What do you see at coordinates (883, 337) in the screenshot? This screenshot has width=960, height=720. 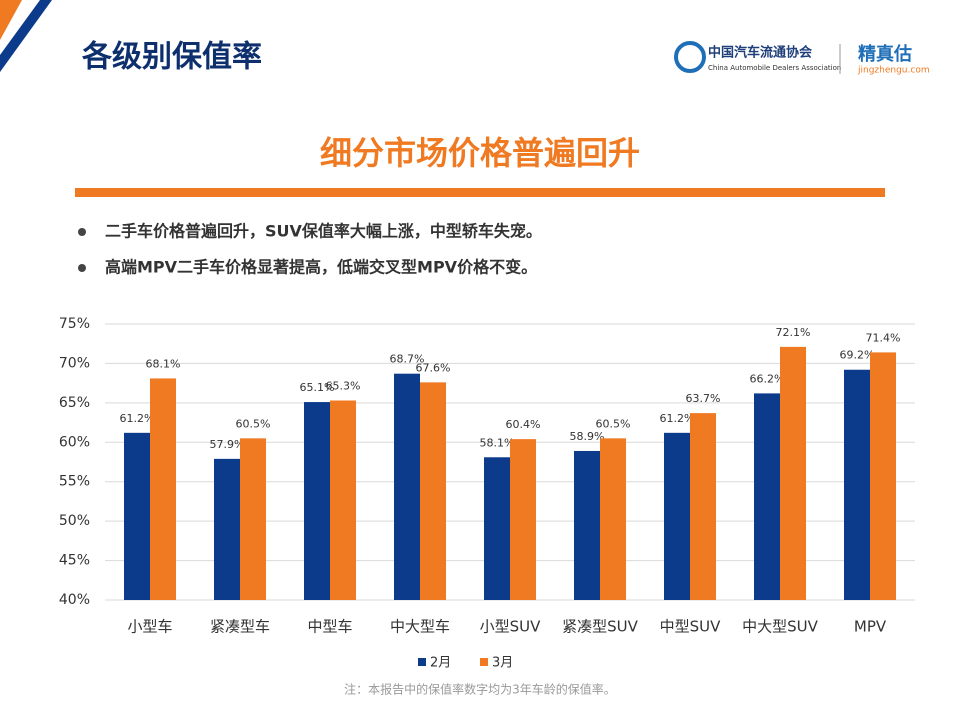 I see `data-label: 71.4%` at bounding box center [883, 337].